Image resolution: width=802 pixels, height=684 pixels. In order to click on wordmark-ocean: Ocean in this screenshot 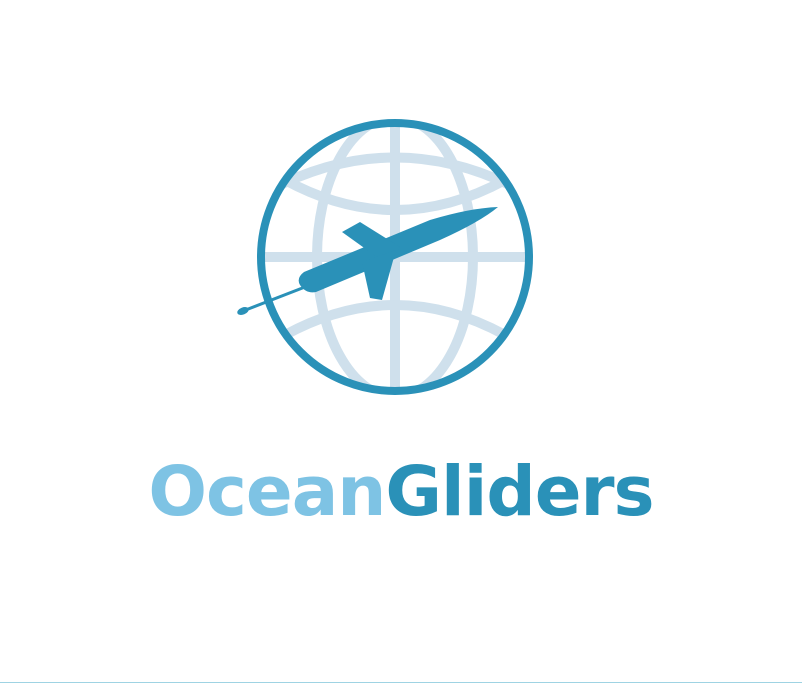, I will do `click(267, 492)`.